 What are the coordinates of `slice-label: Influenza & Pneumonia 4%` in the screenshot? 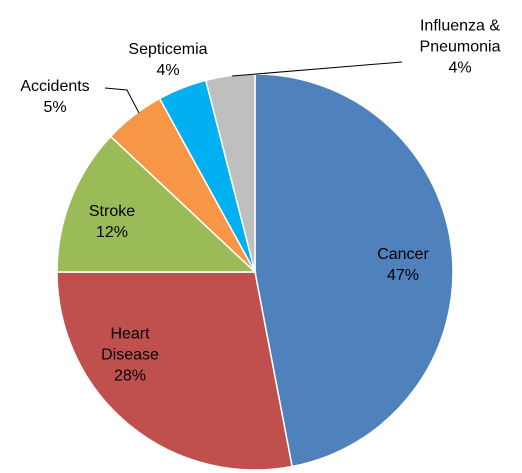 It's located at (460, 47).